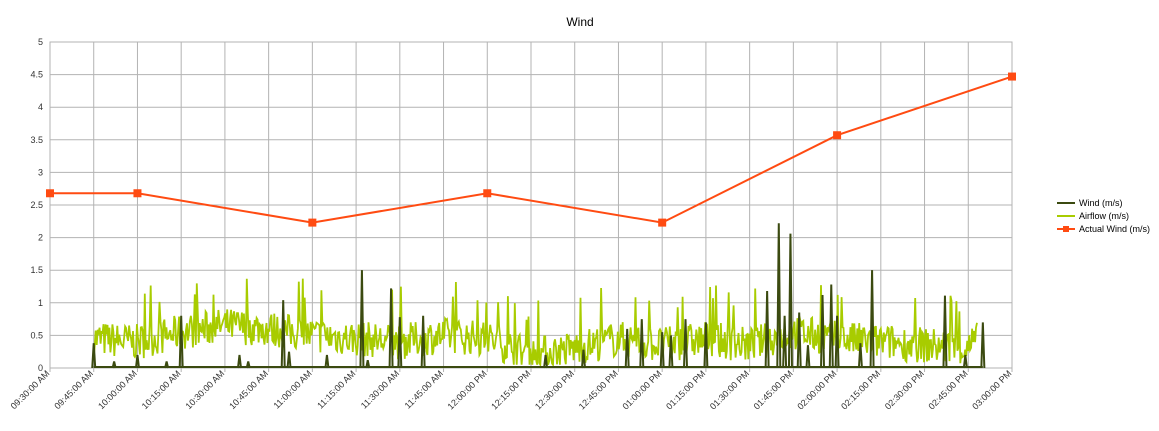  What do you see at coordinates (40, 42) in the screenshot?
I see `y-tick-label: 5` at bounding box center [40, 42].